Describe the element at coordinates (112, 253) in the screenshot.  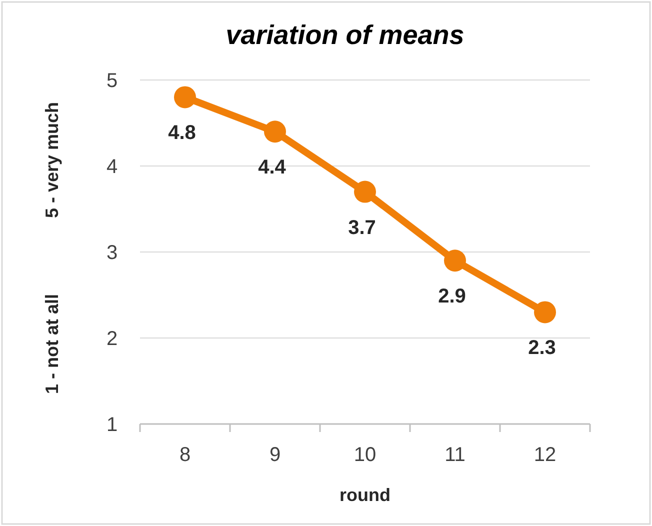
I see `y-tick-label: 3` at that location.